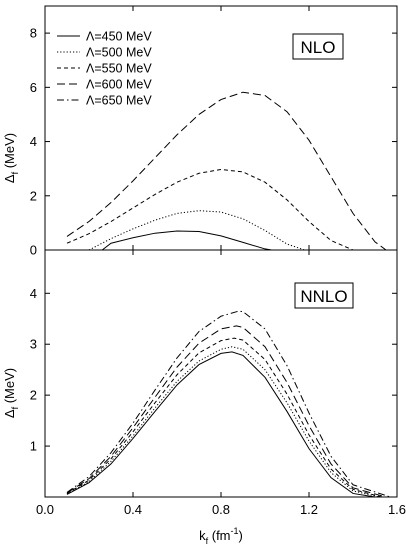 This screenshot has width=406, height=549. I want to click on nlo-panel-tag: NLO, so click(318, 46).